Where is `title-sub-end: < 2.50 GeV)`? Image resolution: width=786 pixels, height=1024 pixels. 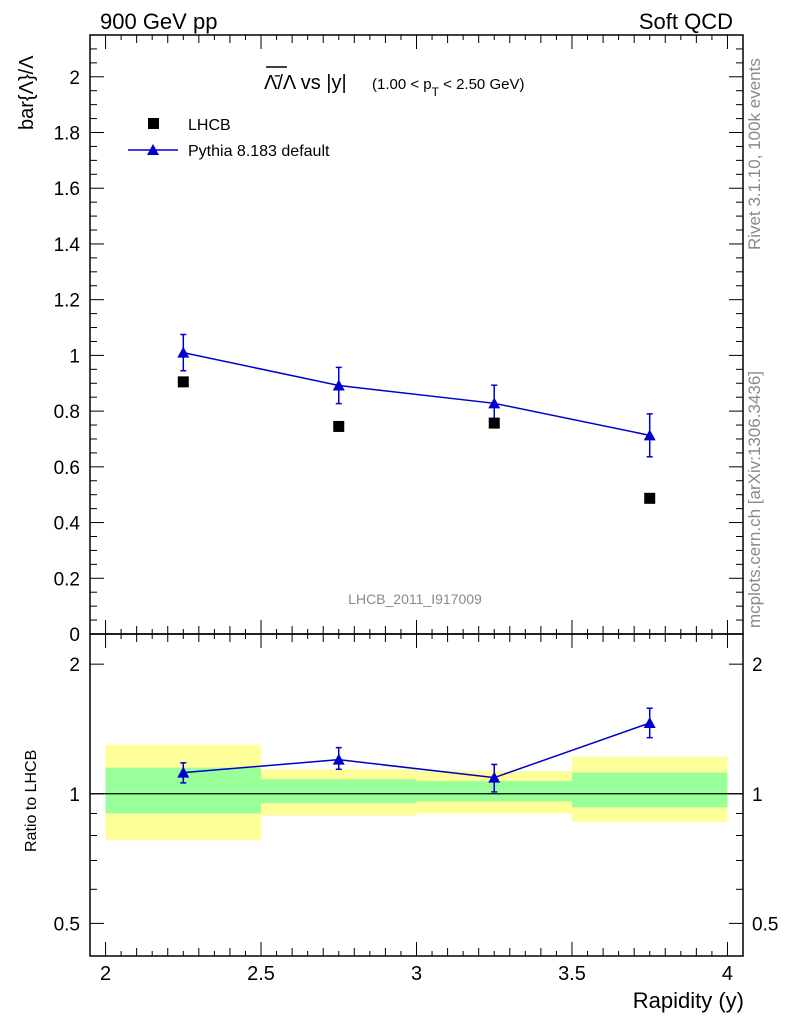 title-sub-end: < 2.50 GeV) is located at coordinates (481, 84).